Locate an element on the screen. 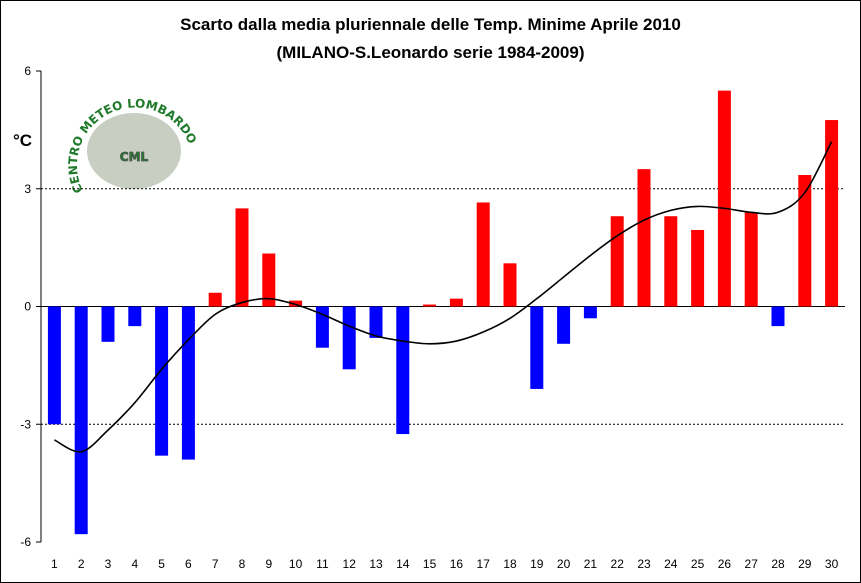  x-tick-label: 21 is located at coordinates (591, 564).